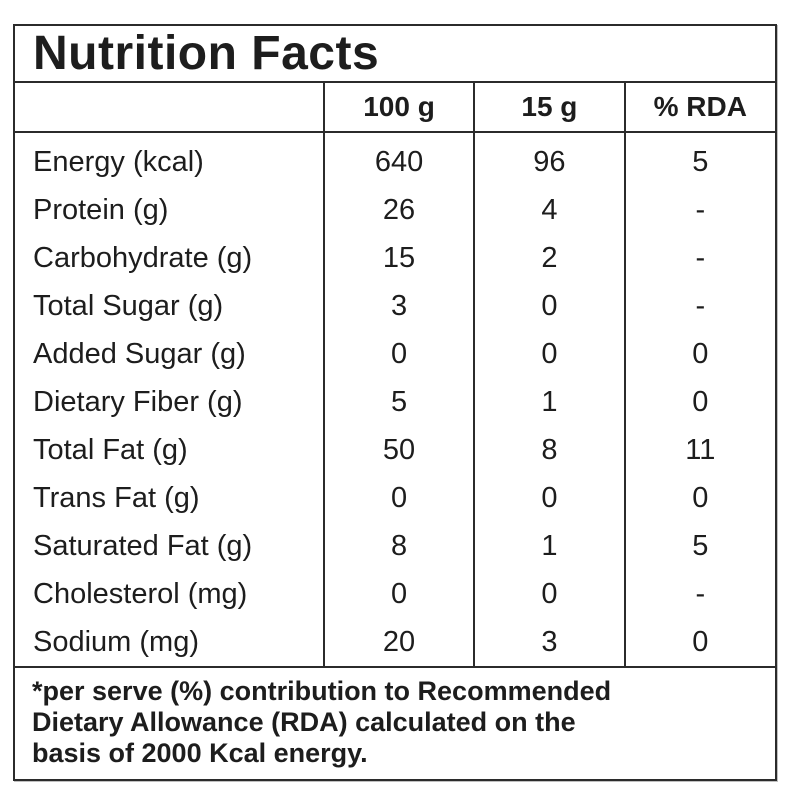  I want to click on table-row: Total Sugar (g) 3 0-, so click(395, 306).